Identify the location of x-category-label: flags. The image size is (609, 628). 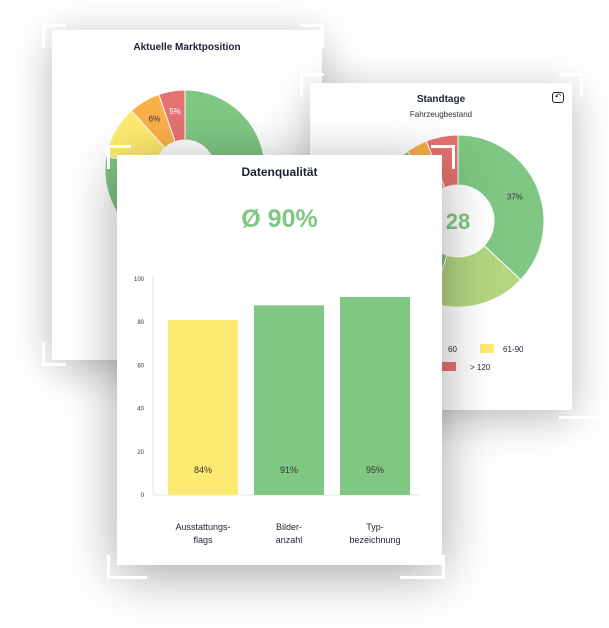
(203, 540).